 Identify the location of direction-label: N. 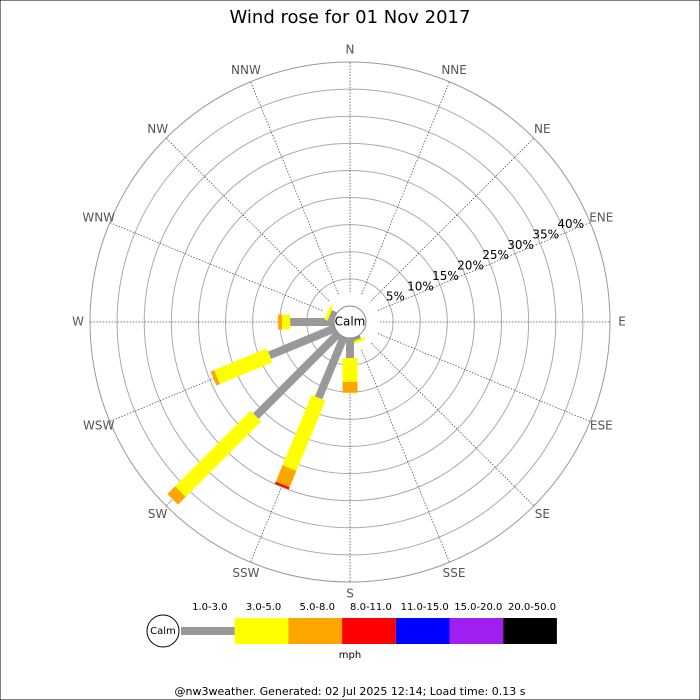
(350, 50).